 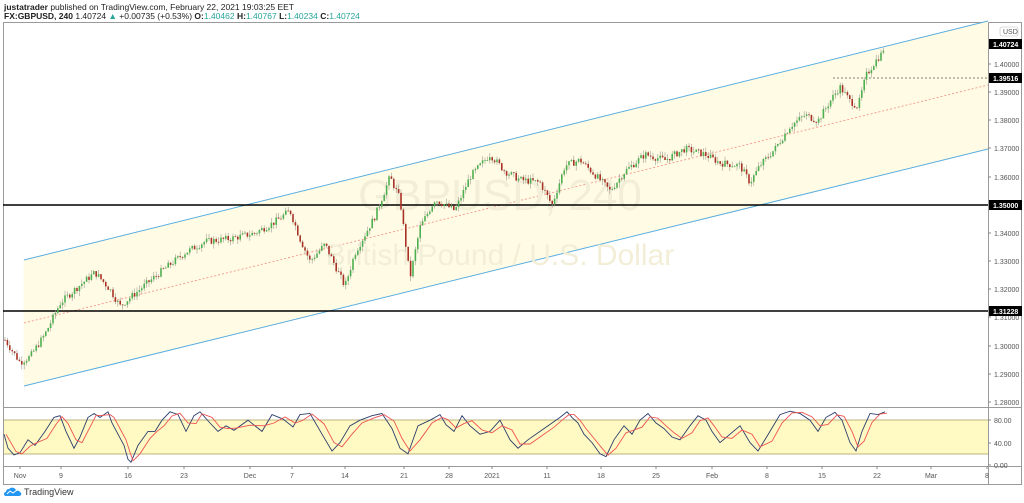 What do you see at coordinates (500, 255) in the screenshot?
I see `watermark-description: British Pound / U.S. Dollar` at bounding box center [500, 255].